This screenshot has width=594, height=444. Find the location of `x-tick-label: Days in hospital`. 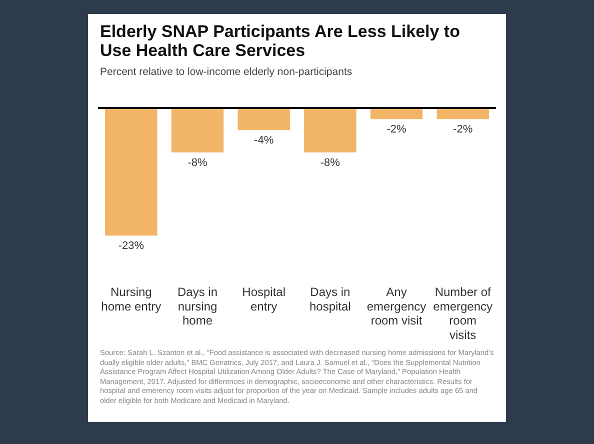

x-tick-label: Days in hospital is located at coordinates (330, 299).